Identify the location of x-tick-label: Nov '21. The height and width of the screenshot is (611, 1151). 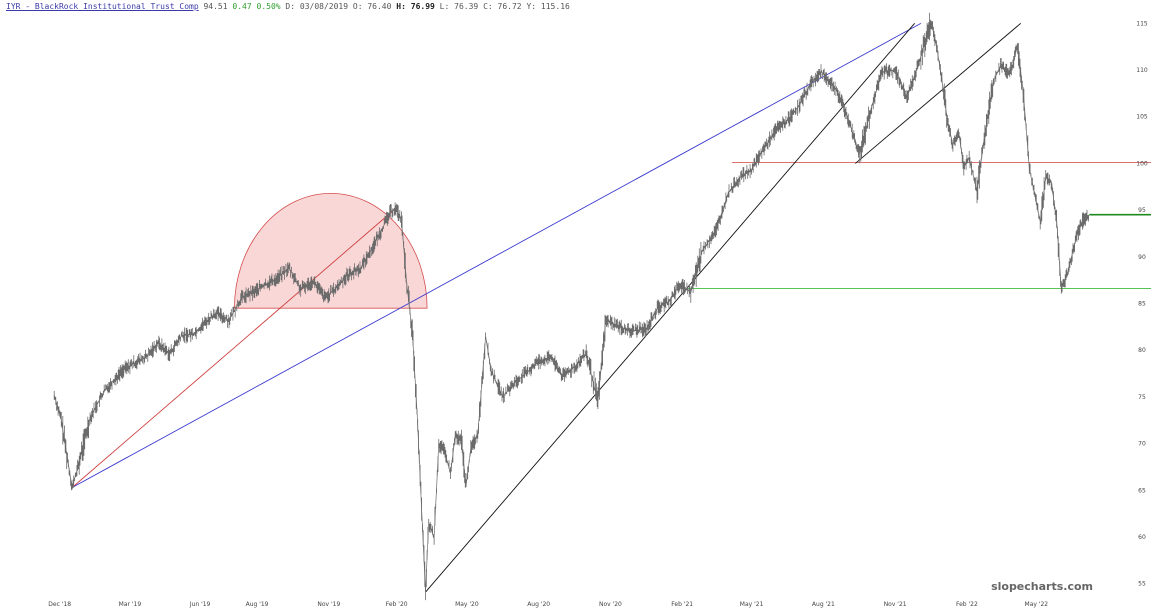
(895, 604).